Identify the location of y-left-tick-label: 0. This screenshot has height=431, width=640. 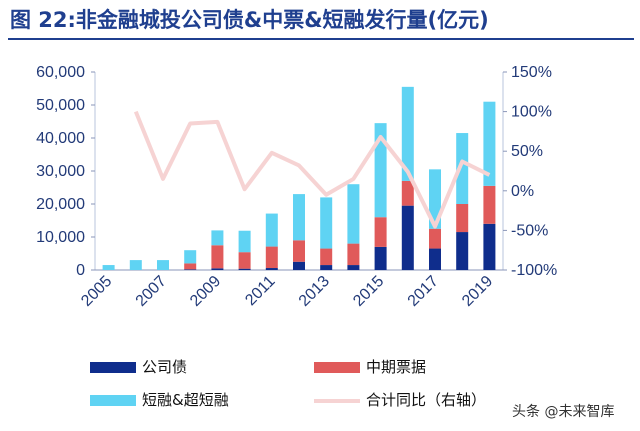
(80, 270).